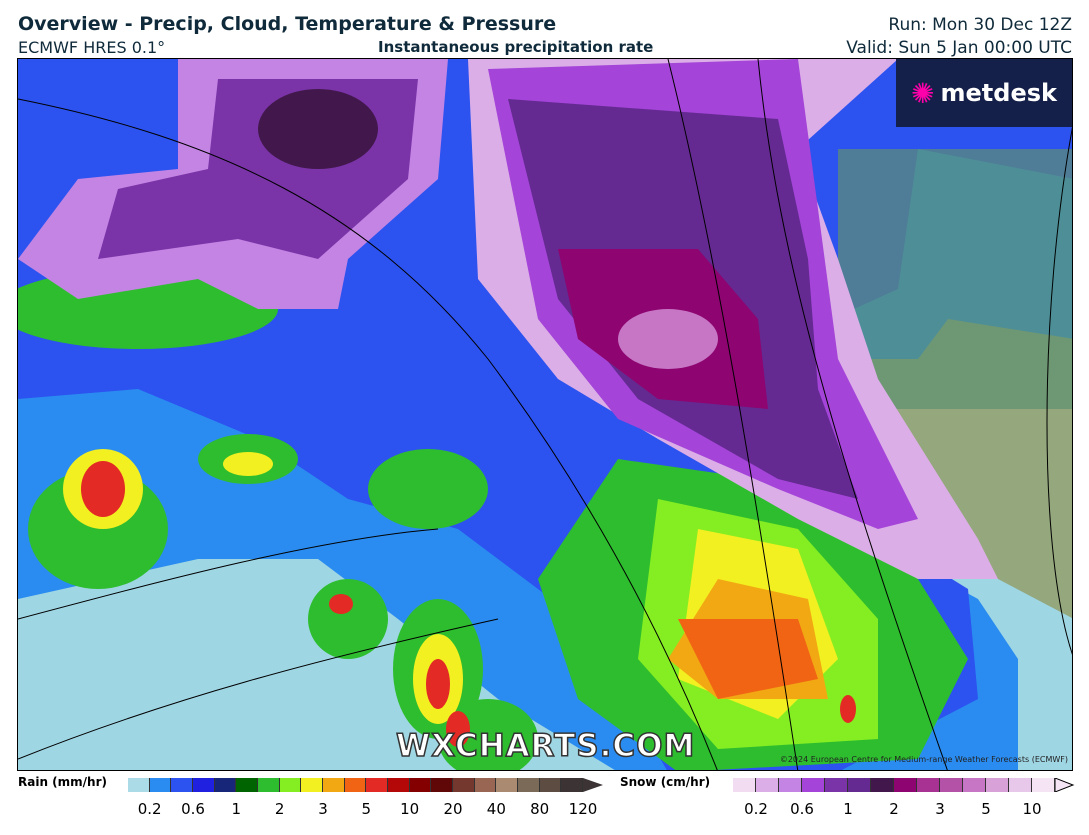 The width and height of the screenshot is (1089, 835). What do you see at coordinates (149, 809) in the screenshot?
I see `rain-tick-label: 0.2` at bounding box center [149, 809].